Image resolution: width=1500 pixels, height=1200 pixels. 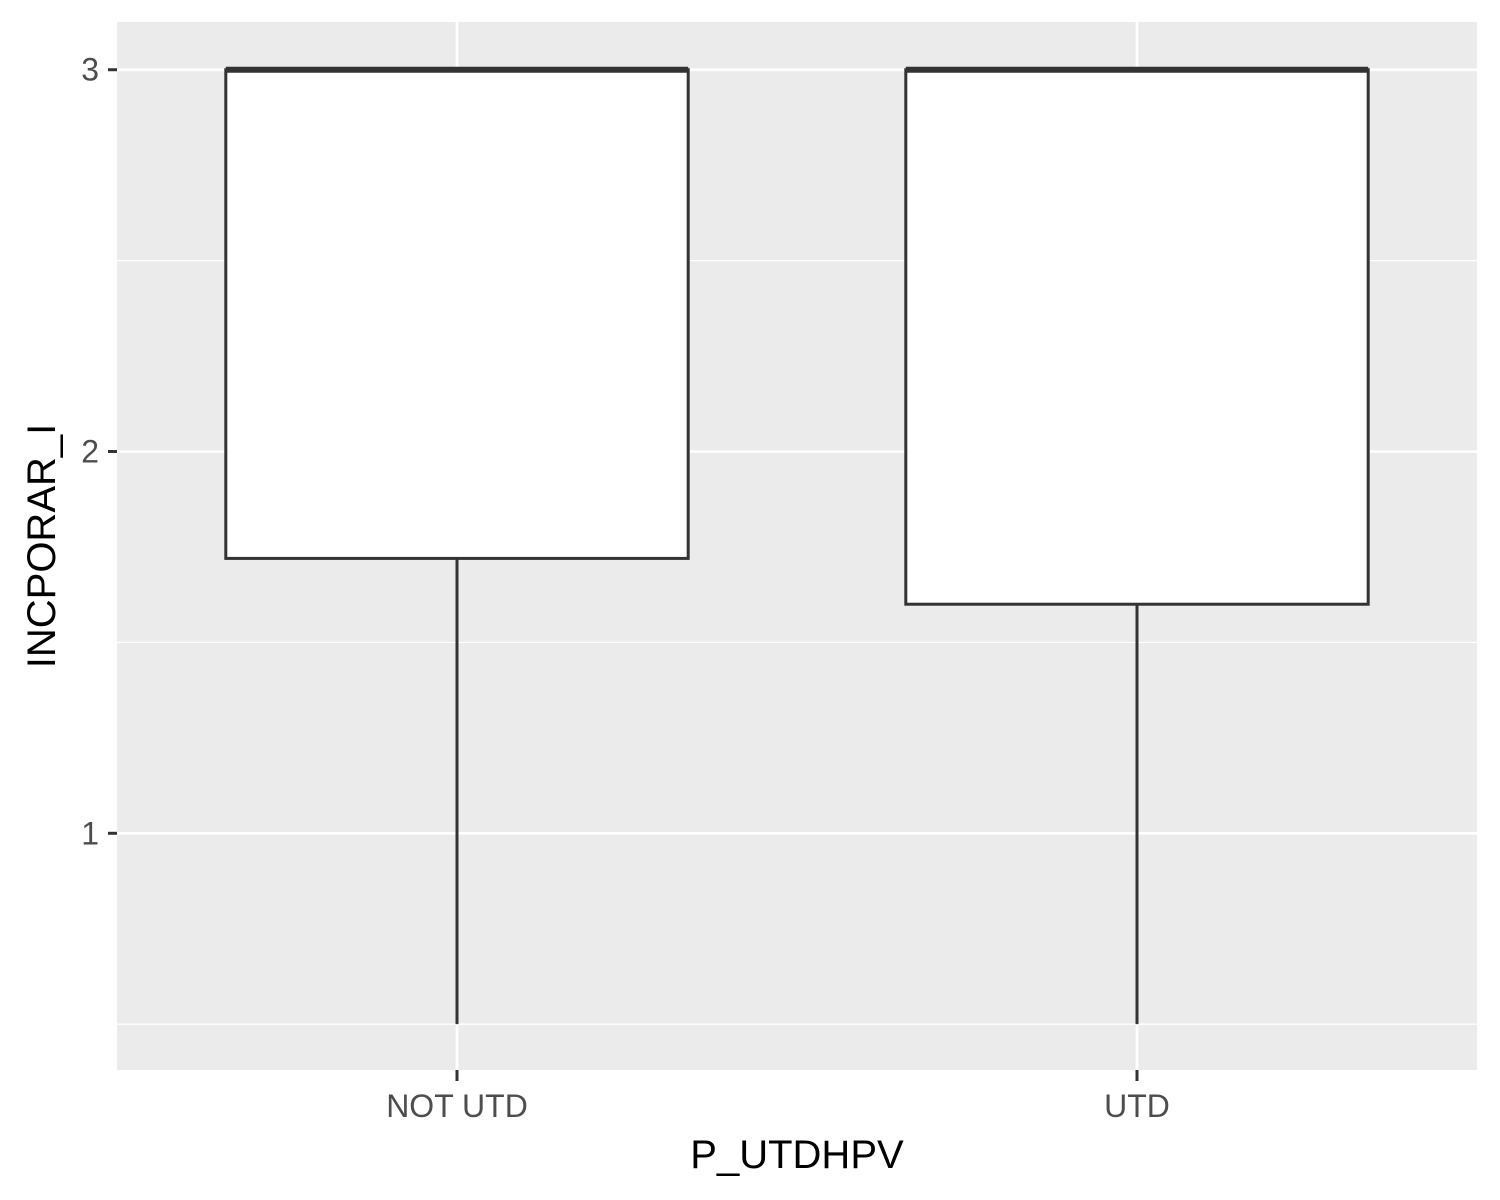 I want to click on y-axis-title: INCPORAR_I, so click(x=42, y=546).